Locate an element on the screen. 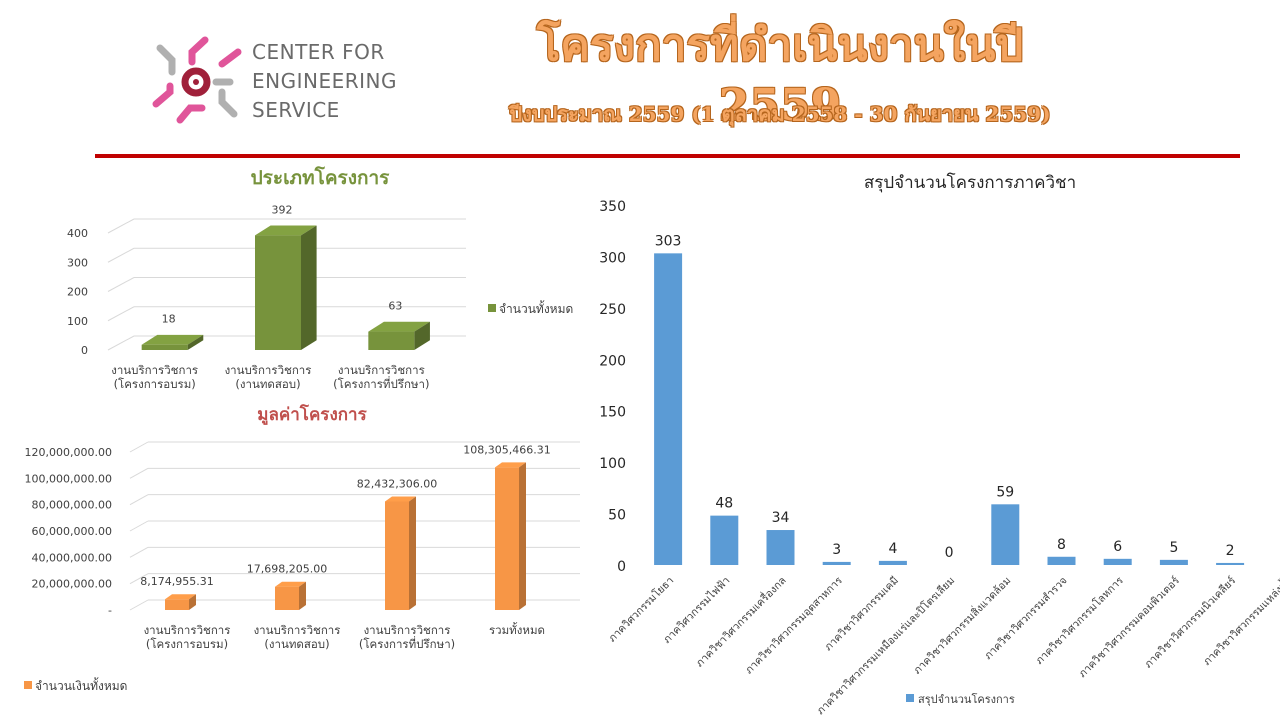  data-label: 8,174,955.31 is located at coordinates (176, 581).